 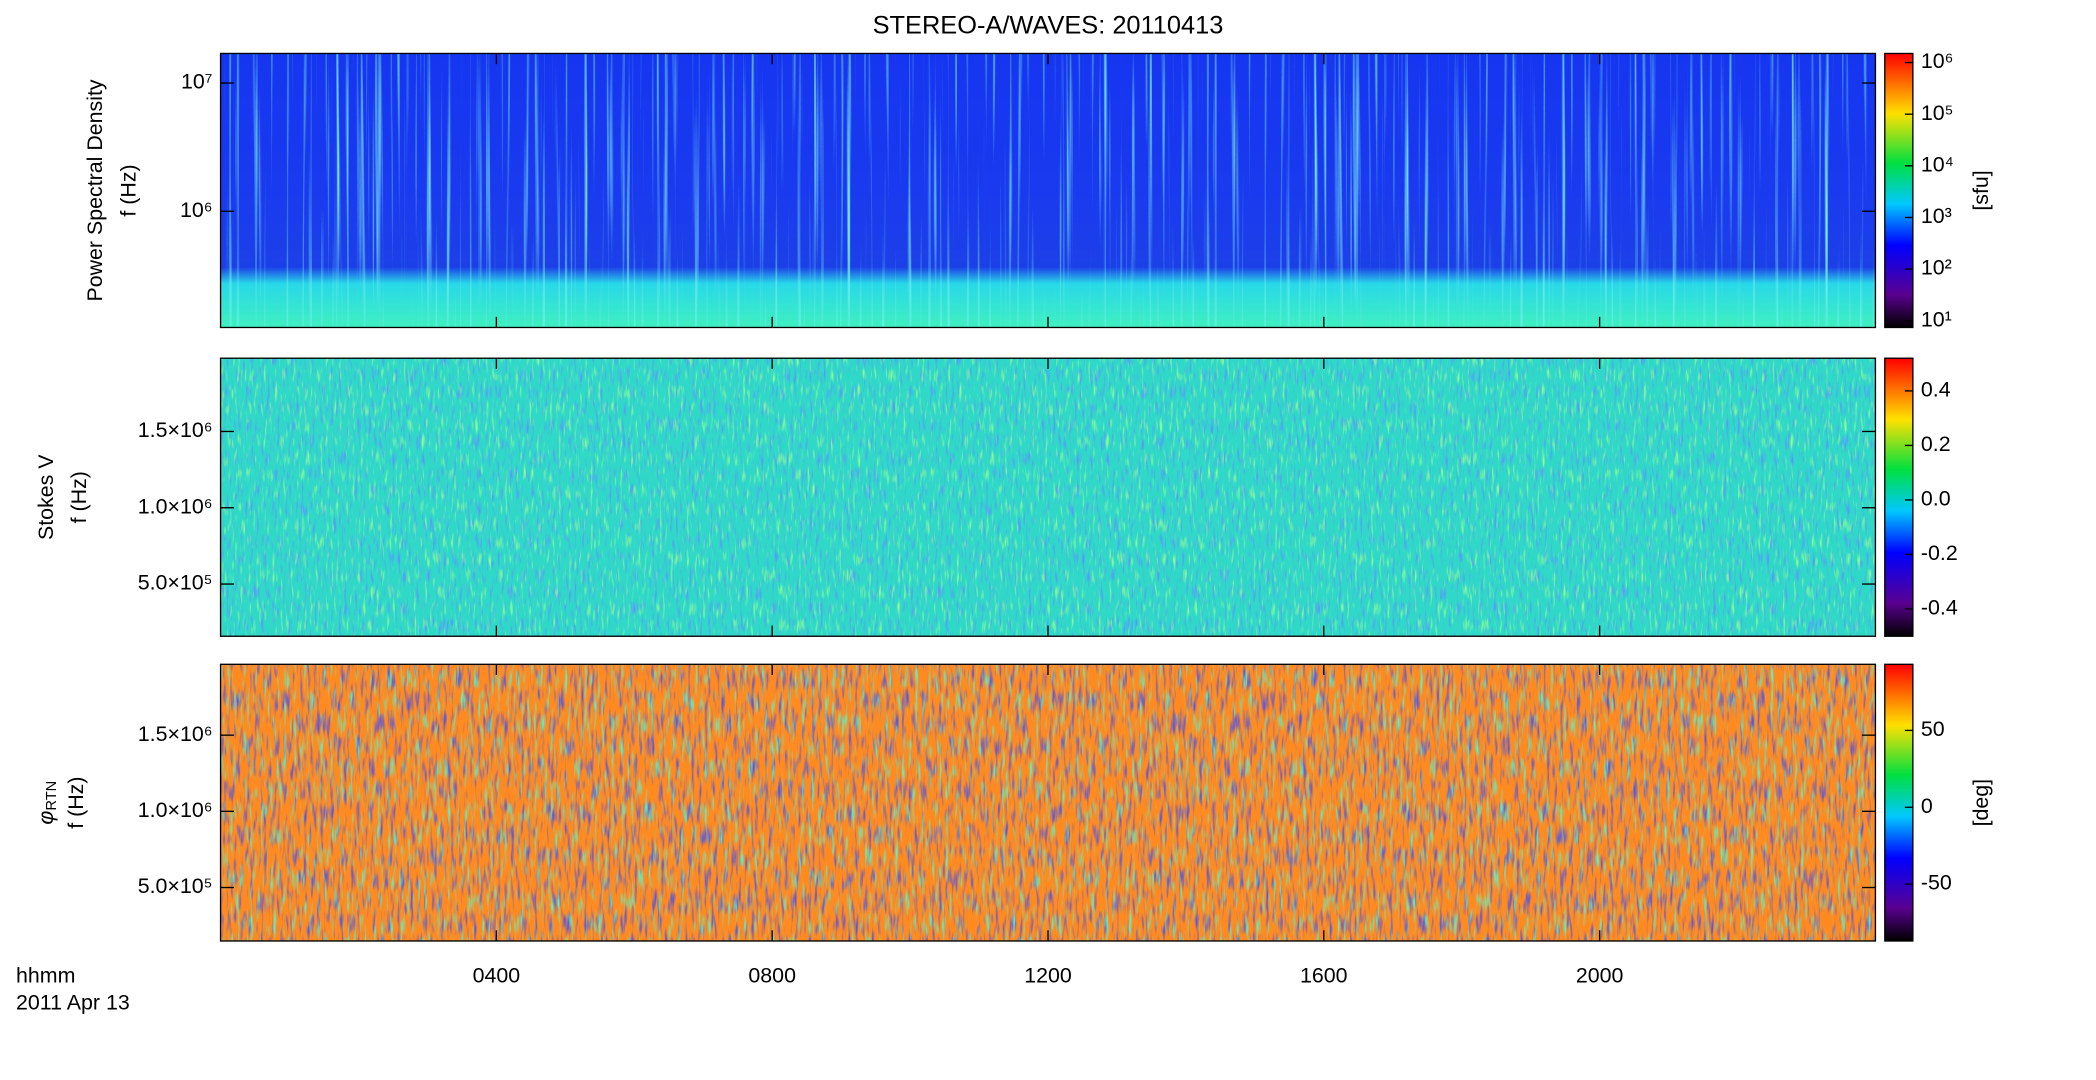 I want to click on x-tick-label: 0800, so click(x=772, y=976).